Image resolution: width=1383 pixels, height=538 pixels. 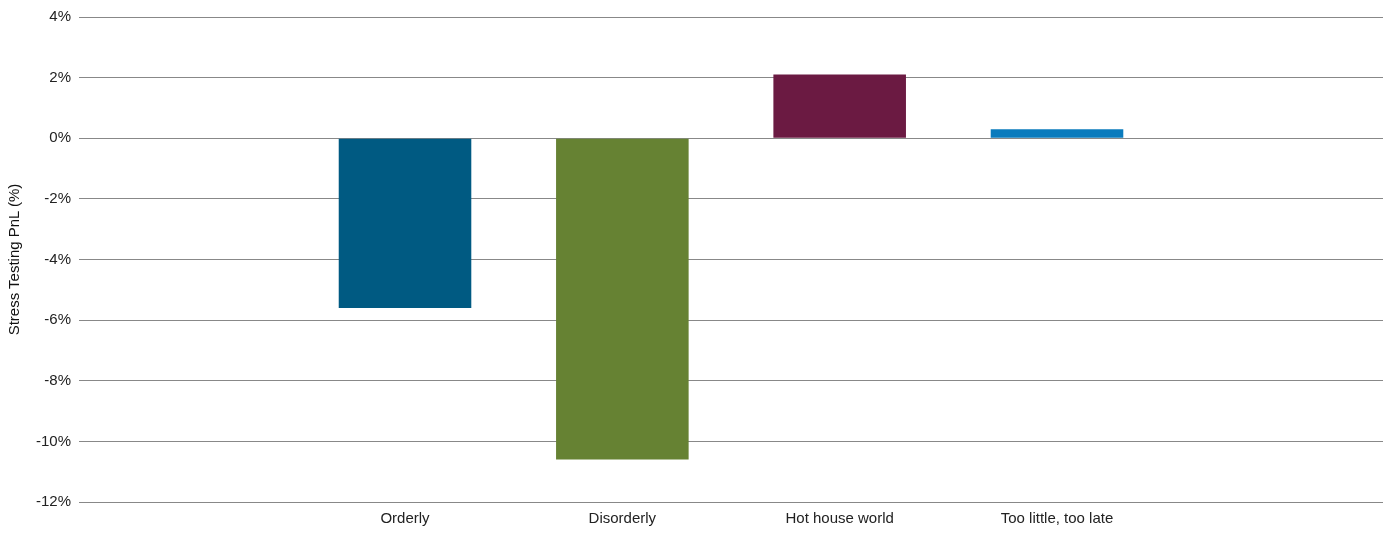 I want to click on x-tick-label: Too little, too late, so click(x=1057, y=518).